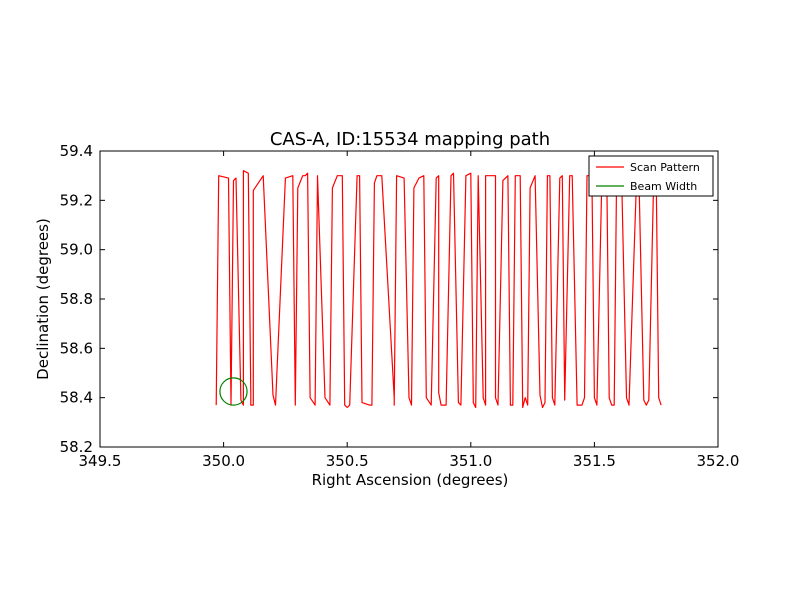  Describe the element at coordinates (663, 186) in the screenshot. I see `legend-label-beam-width: Beam Width` at that location.